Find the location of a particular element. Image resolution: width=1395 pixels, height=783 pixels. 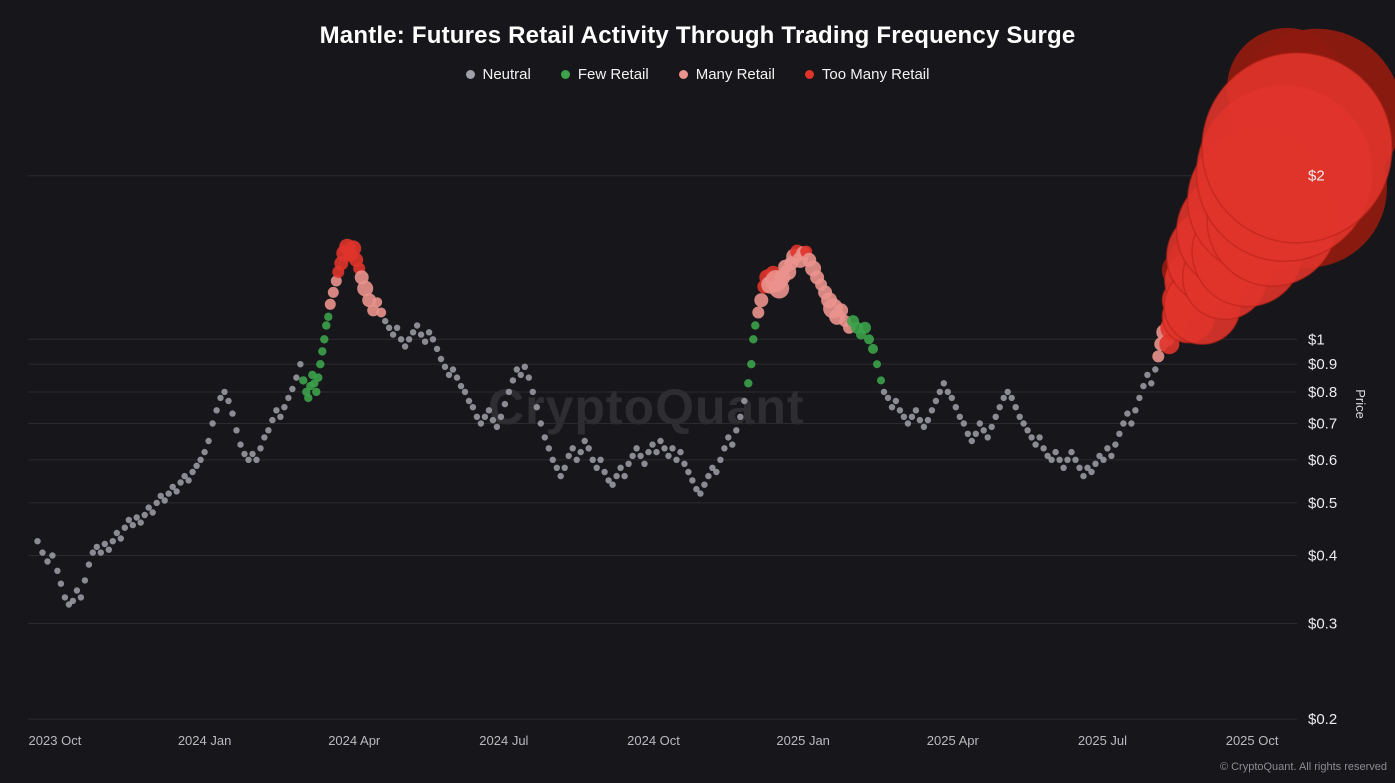

legend-label-many-retail: Many Retail is located at coordinates (735, 74).